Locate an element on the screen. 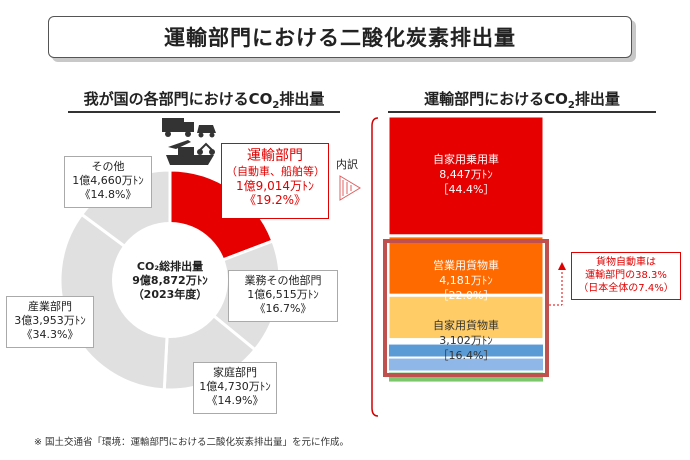 Image resolution: width=690 pixels, height=460 pixels. label-household: 家庭部門 1億4,730万ﾄﾝ 《14.9%》 is located at coordinates (235, 388).